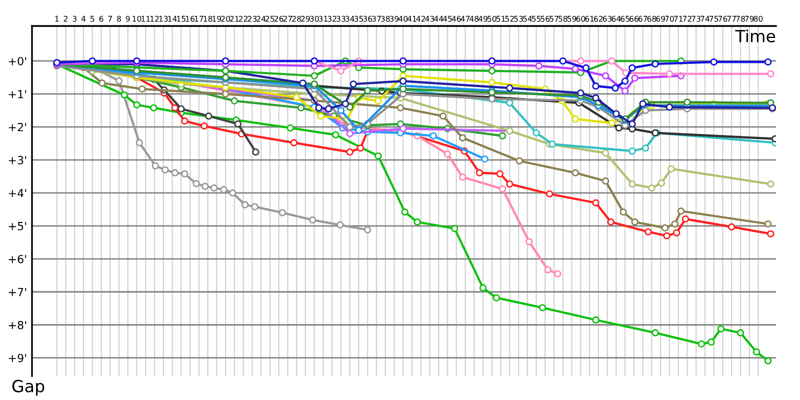  I want to click on y-tick-label: +7', so click(17, 292).